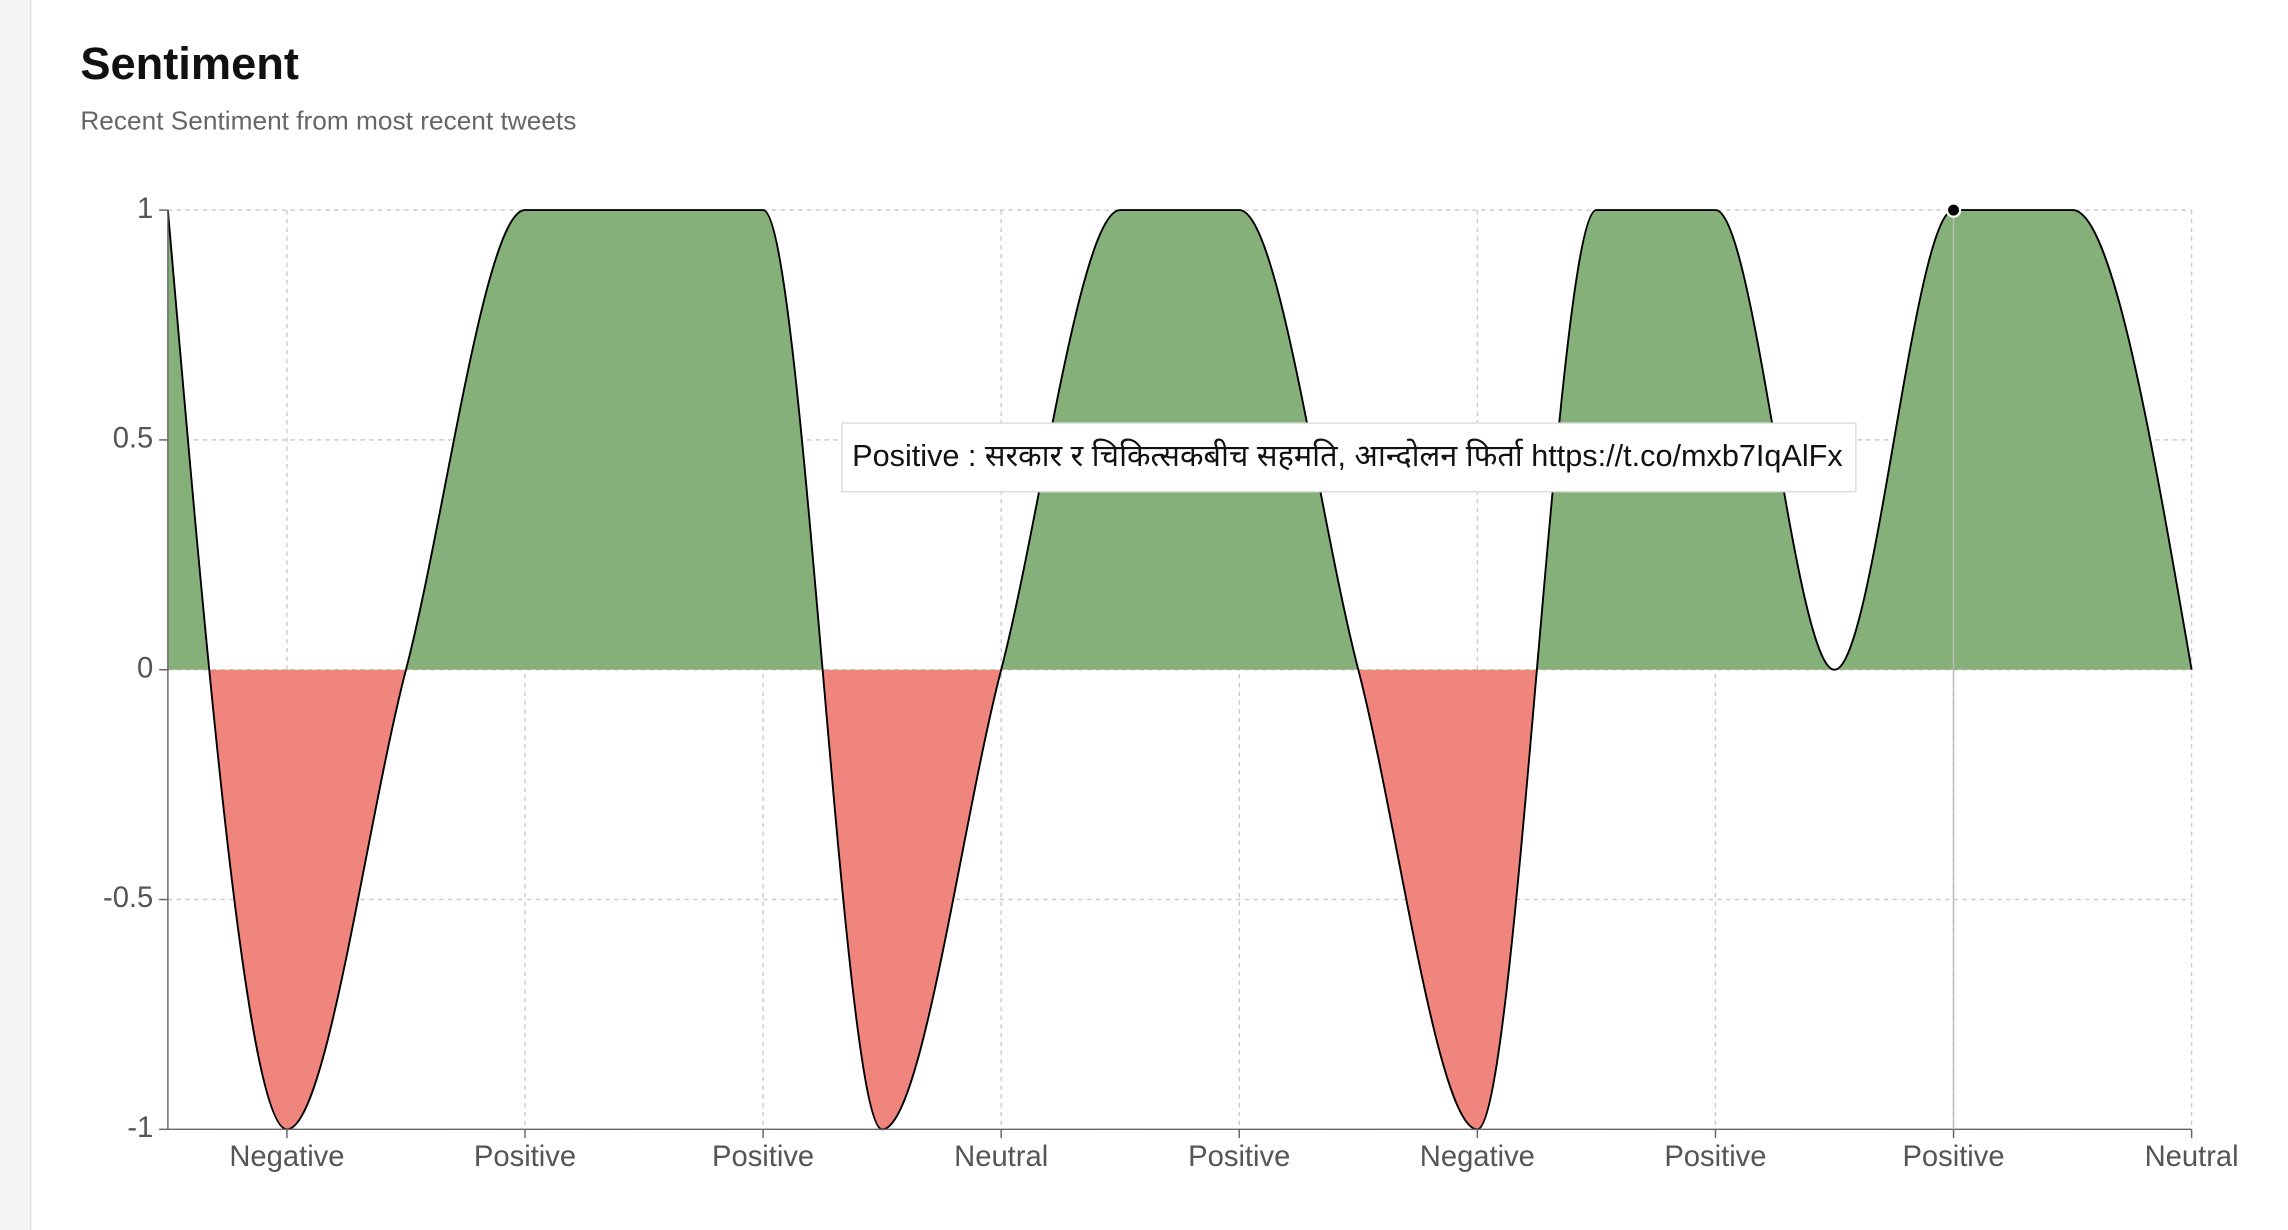 The height and width of the screenshot is (1230, 2288). I want to click on chart-title: Sentiment, so click(189, 63).